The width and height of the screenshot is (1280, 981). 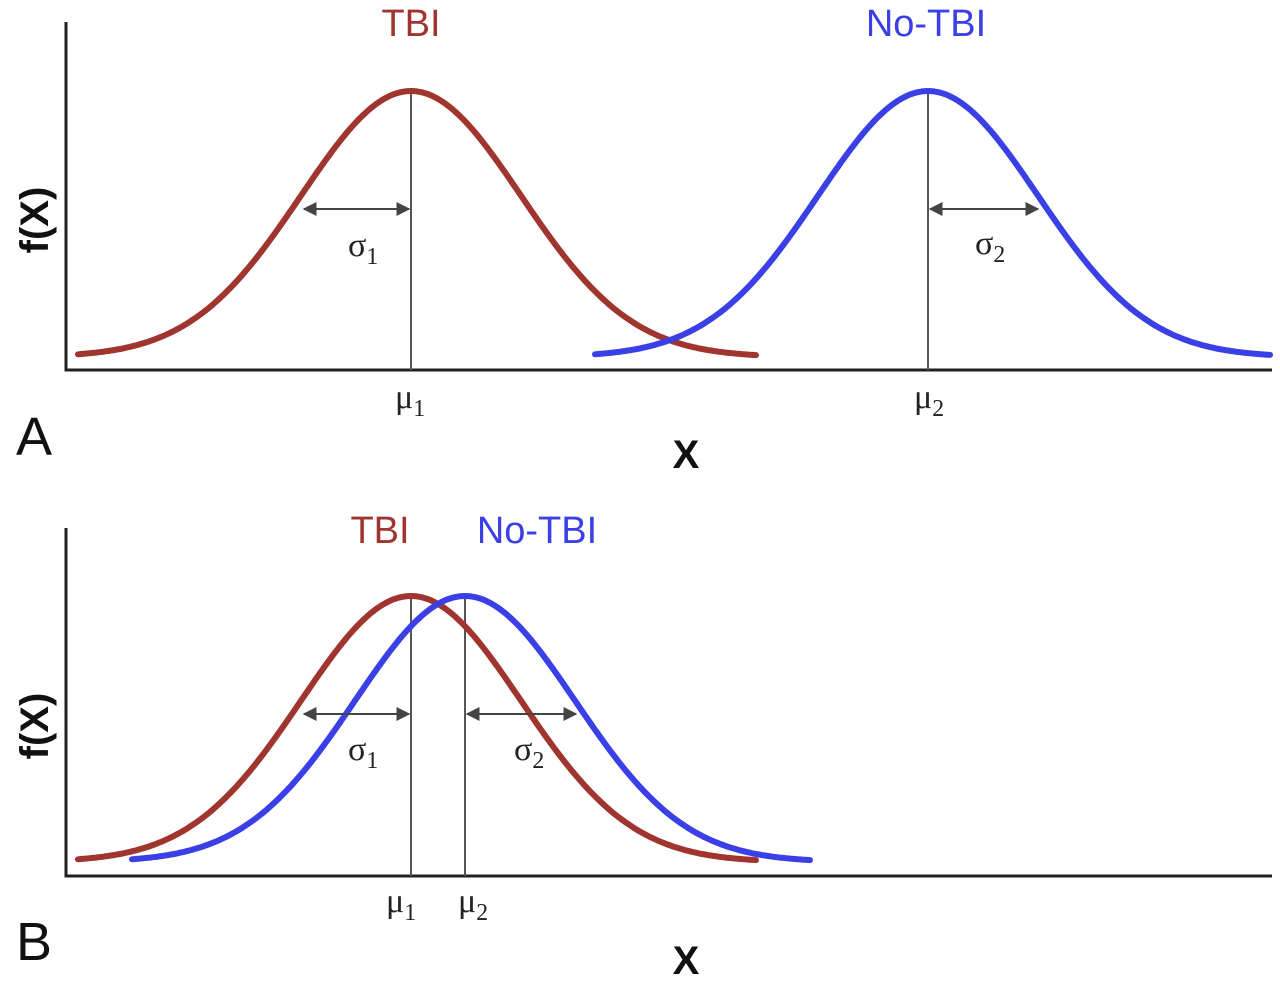 What do you see at coordinates (34, 942) in the screenshot?
I see `panel-b-letter: B` at bounding box center [34, 942].